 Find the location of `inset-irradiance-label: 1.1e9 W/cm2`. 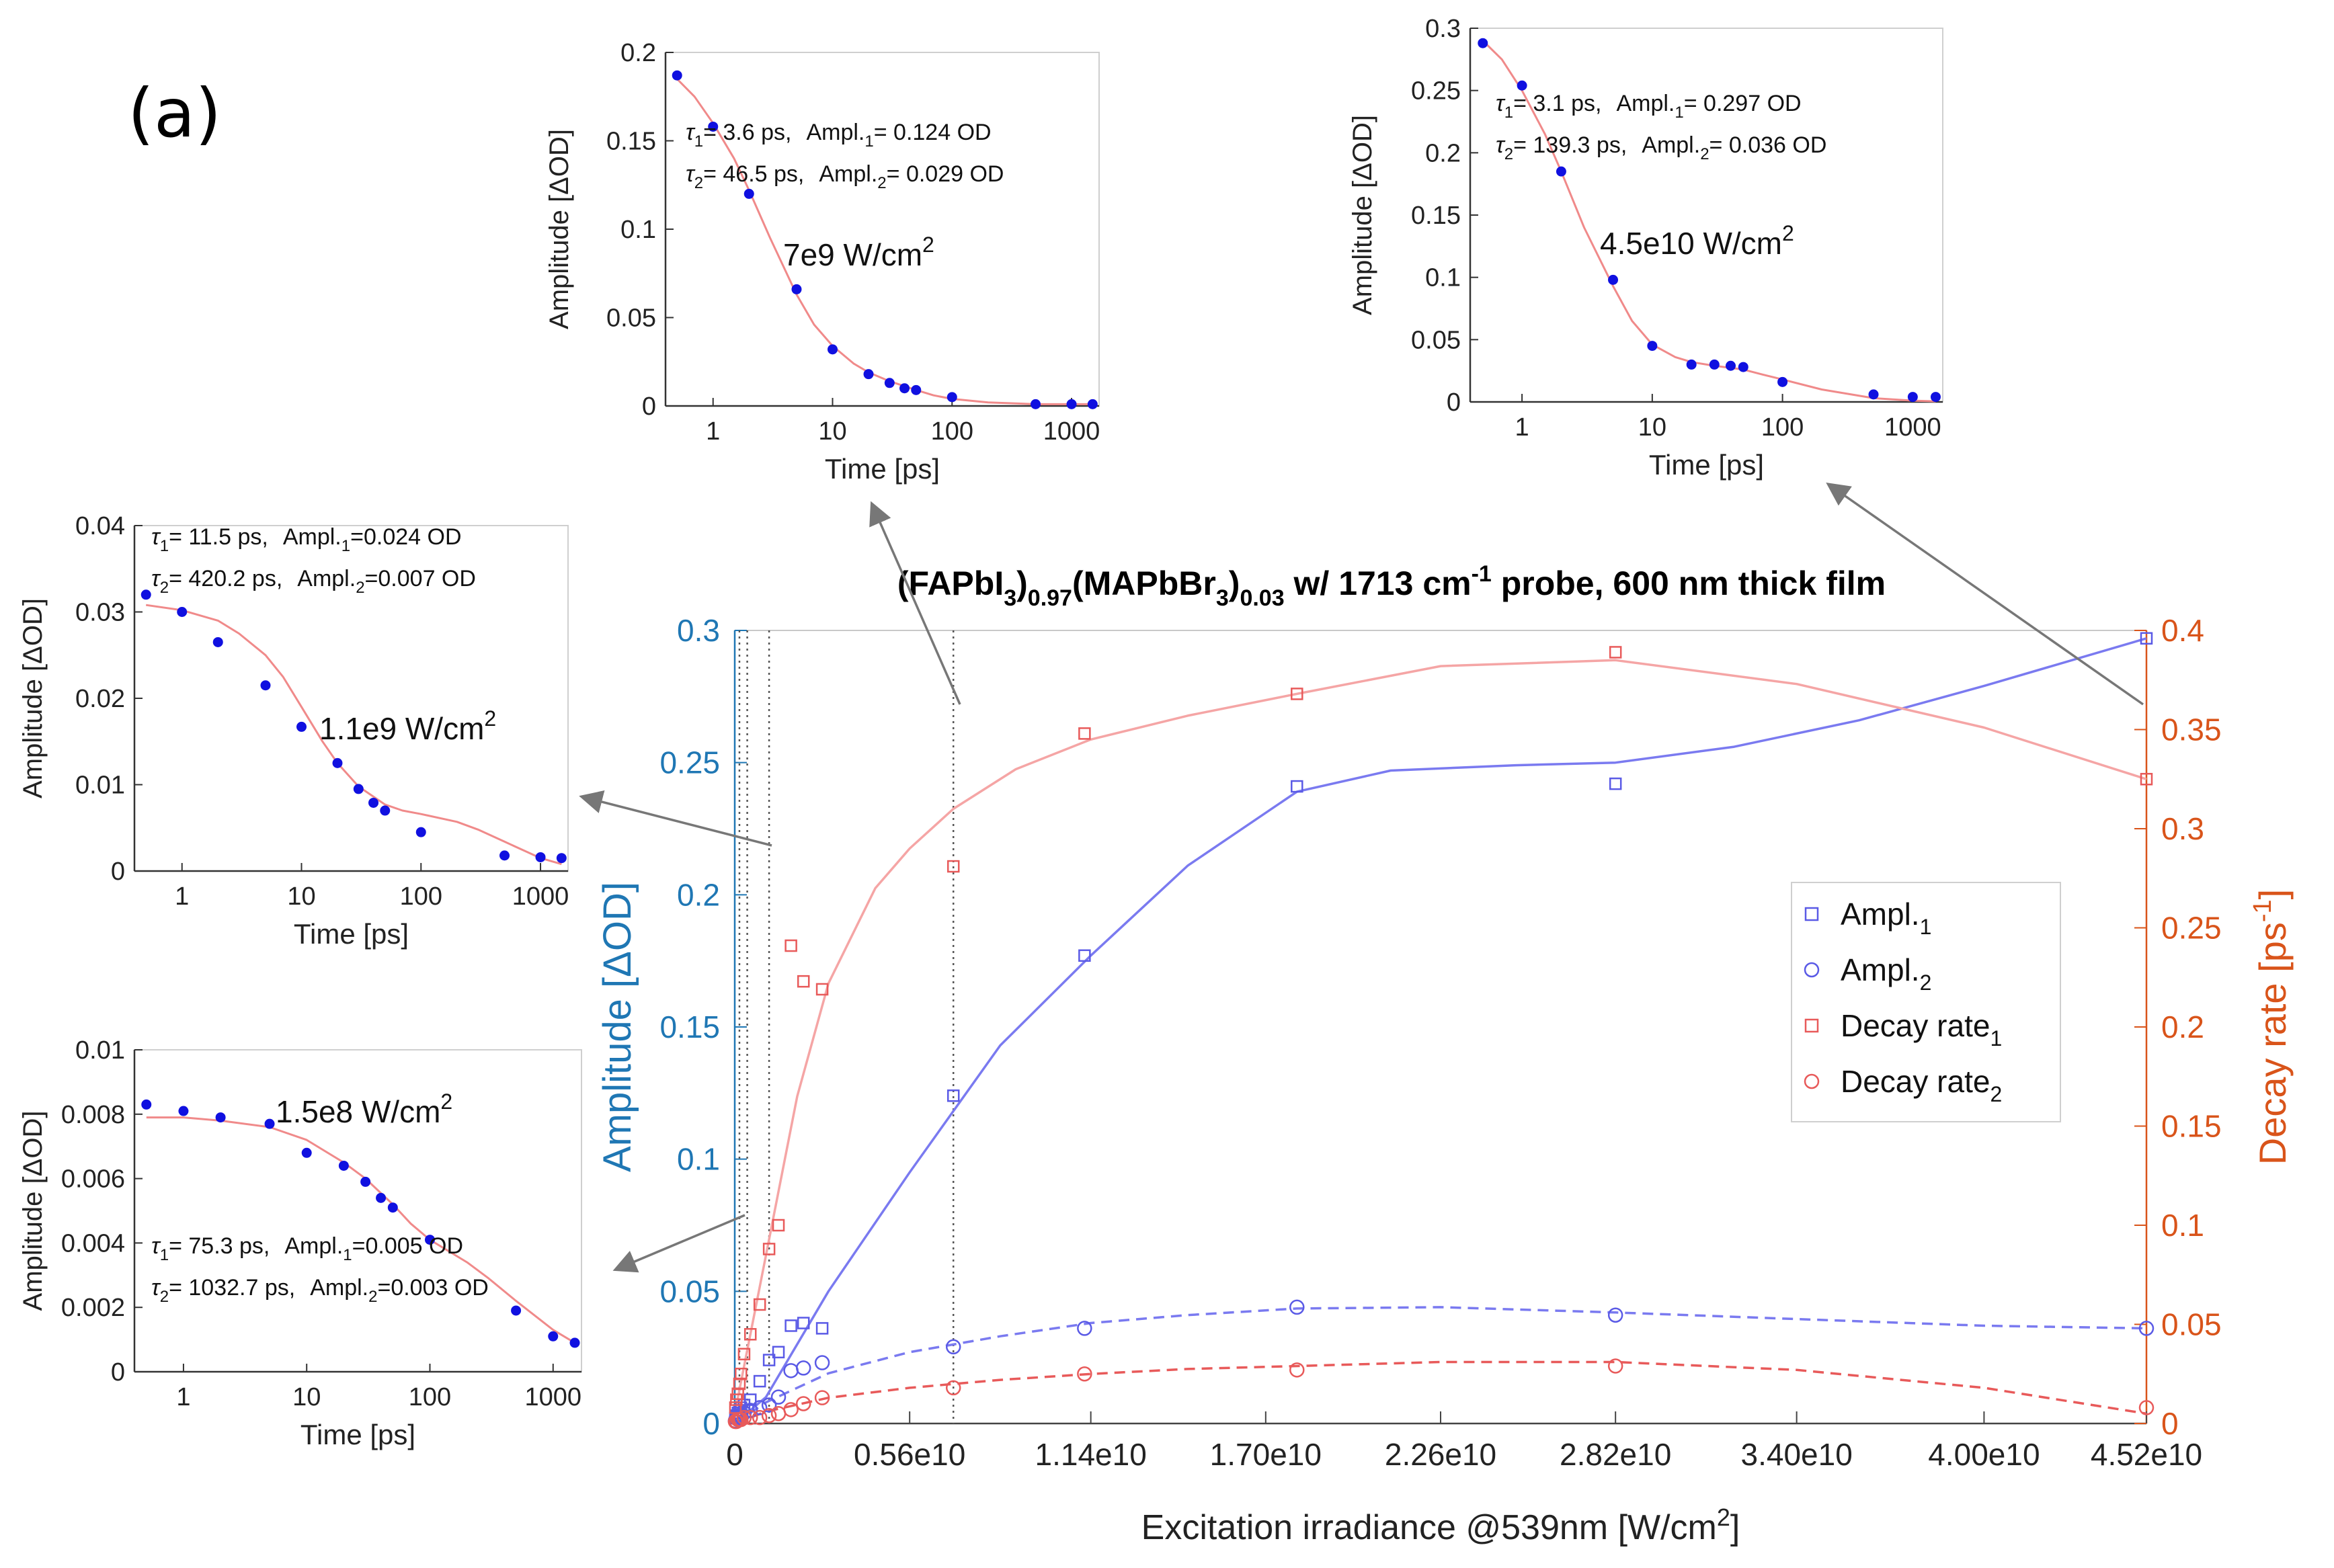

inset-irradiance-label: 1.1e9 W/cm2 is located at coordinates (407, 726).